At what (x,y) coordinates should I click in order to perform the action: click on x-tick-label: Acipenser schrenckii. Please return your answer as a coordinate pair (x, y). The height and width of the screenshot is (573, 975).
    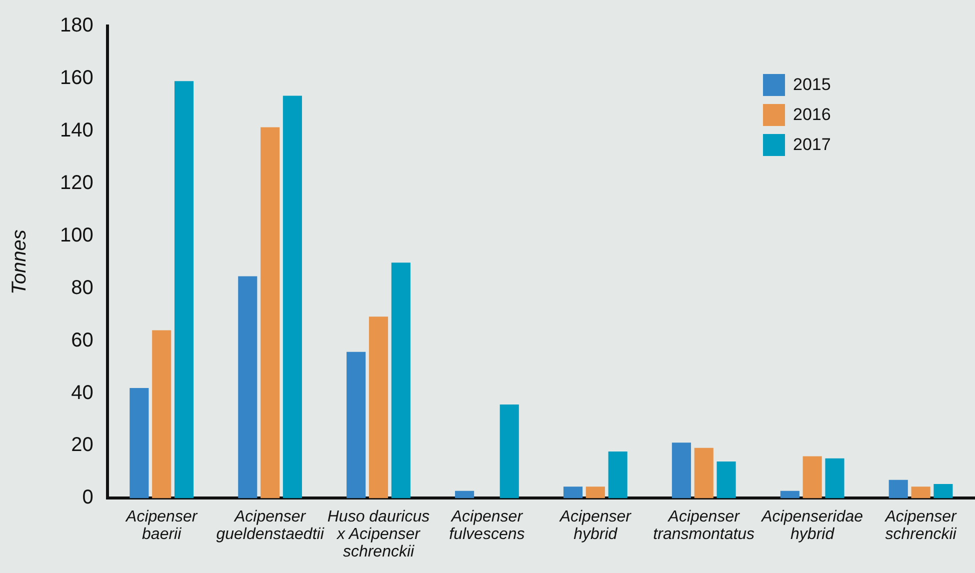
    Looking at the image, I should click on (921, 526).